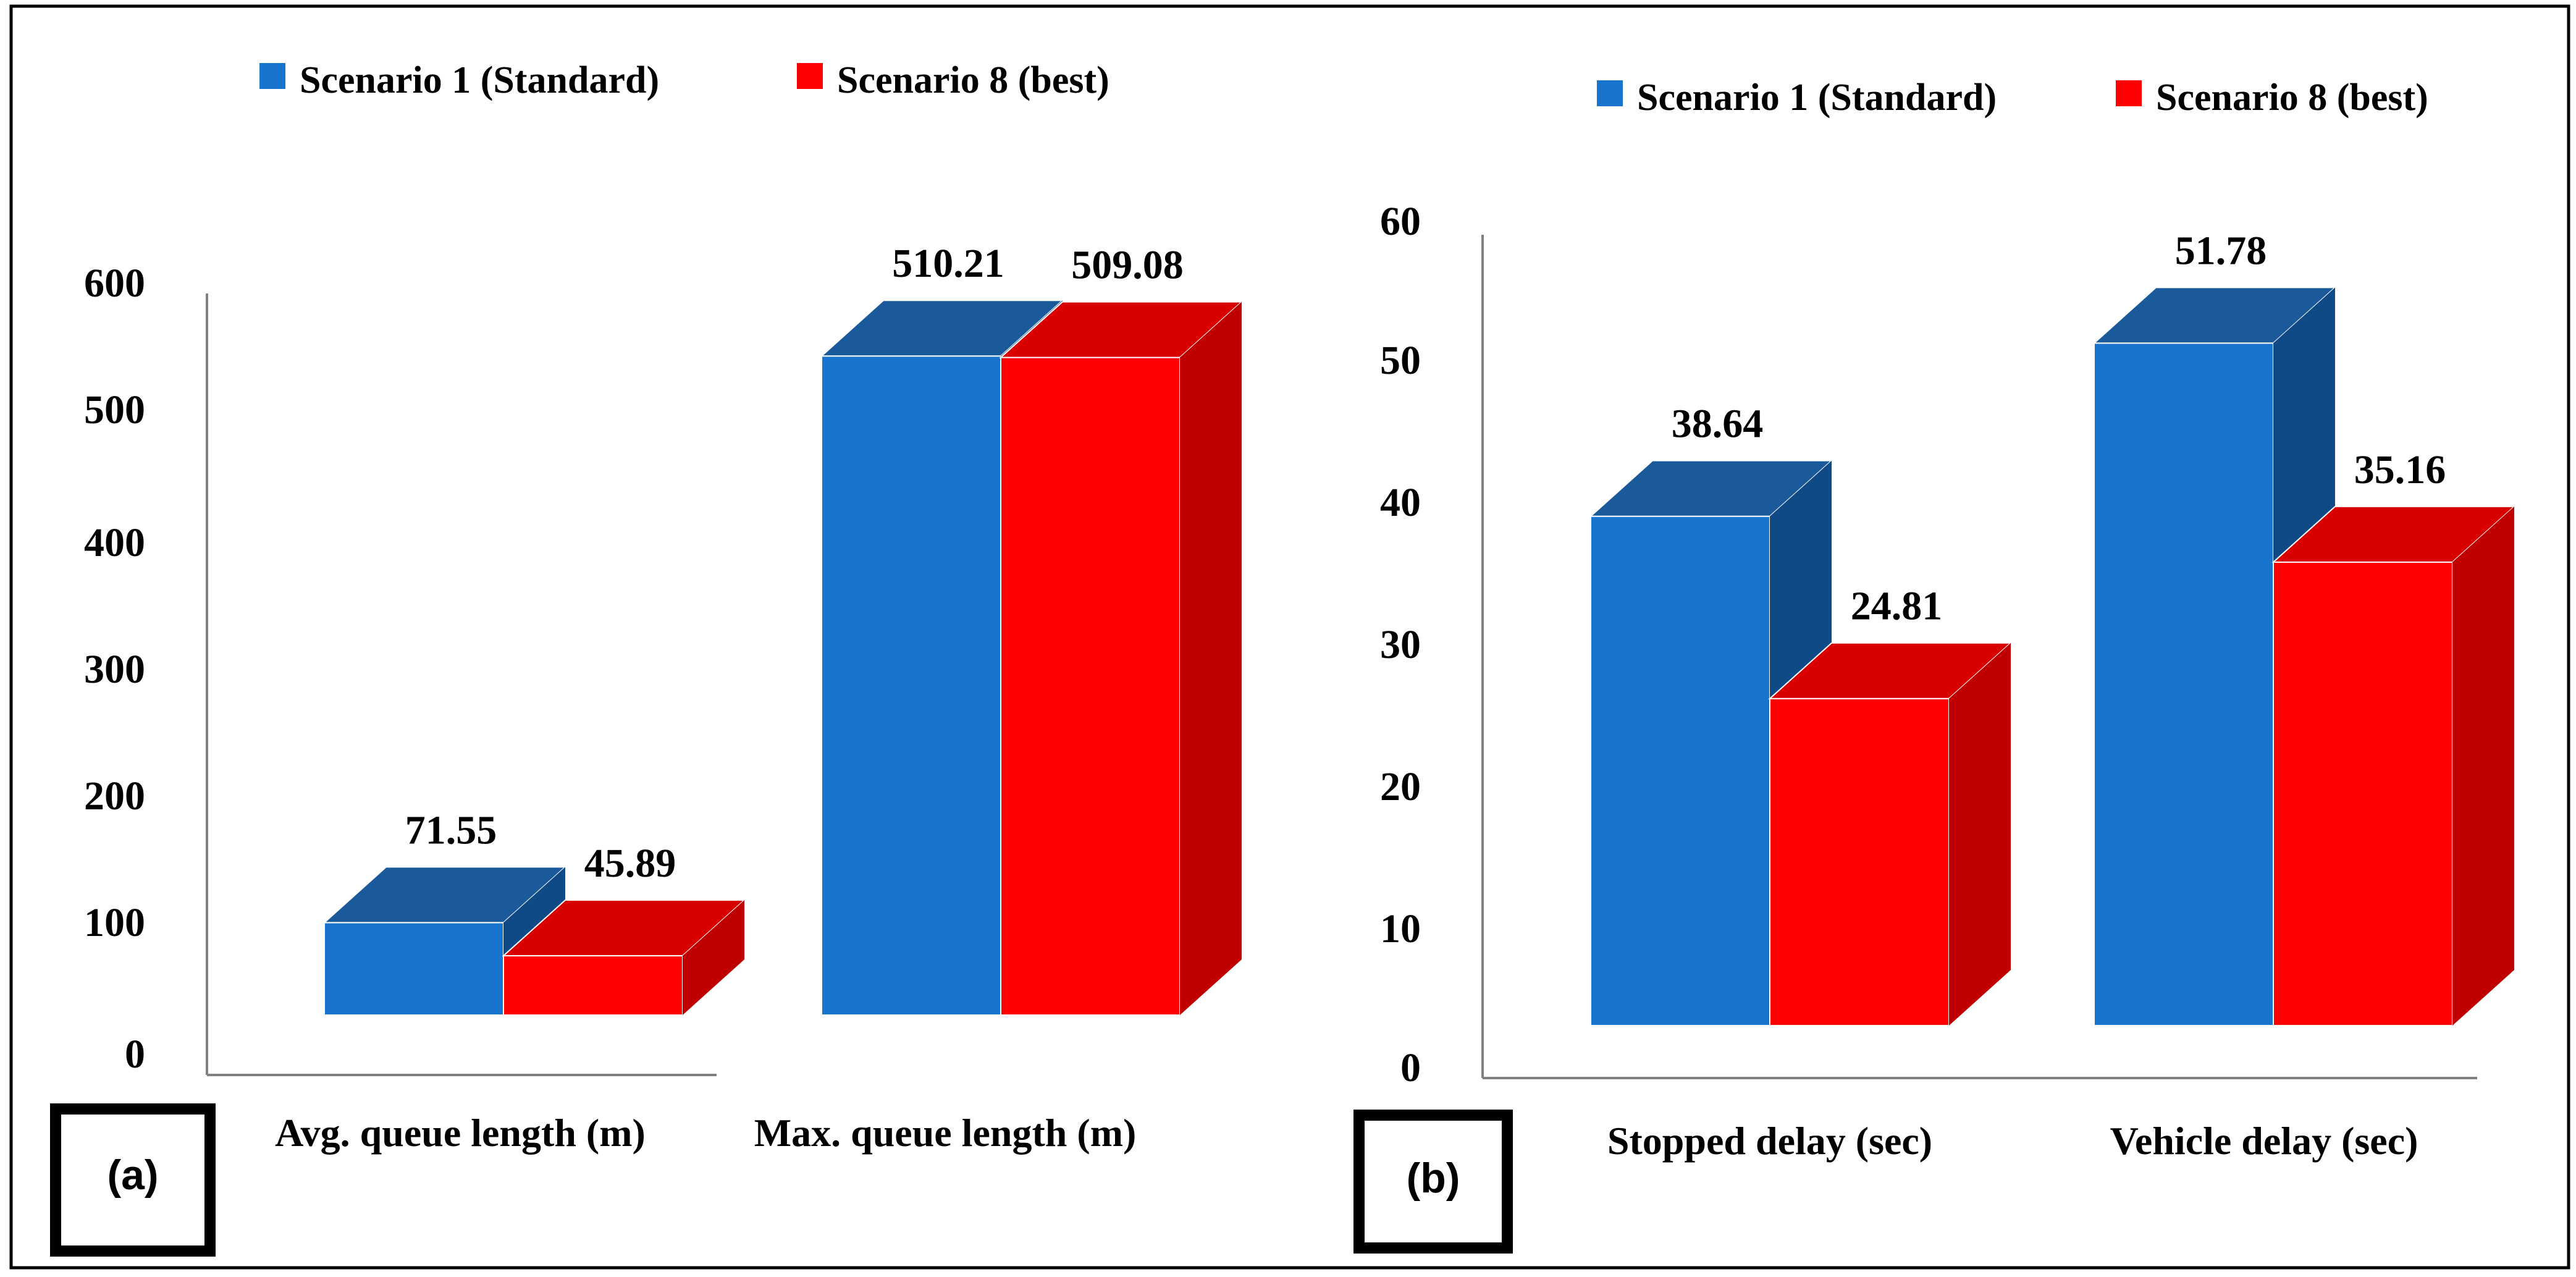 The width and height of the screenshot is (2576, 1277). I want to click on panel-label: (b), so click(1433, 1179).